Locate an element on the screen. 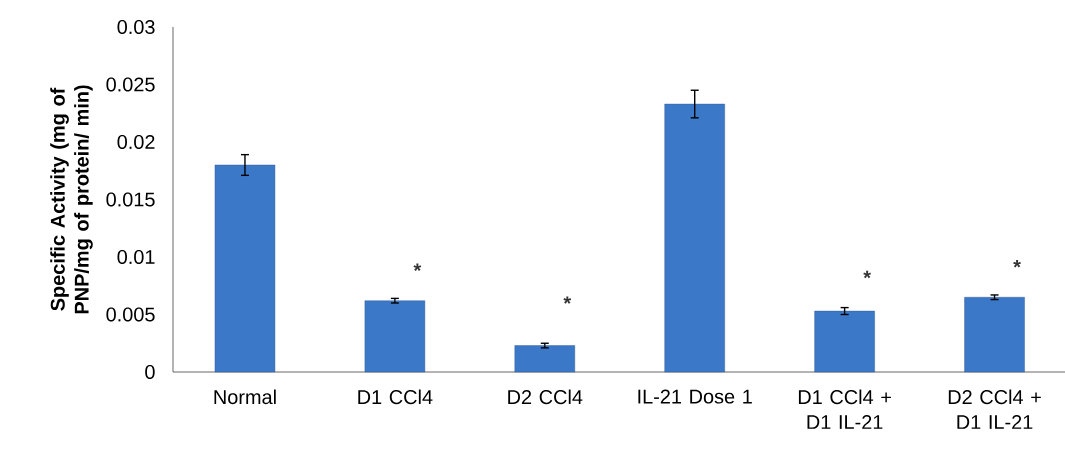 The width and height of the screenshot is (1065, 455). y-tick-label: 0.03 is located at coordinates (136, 27).